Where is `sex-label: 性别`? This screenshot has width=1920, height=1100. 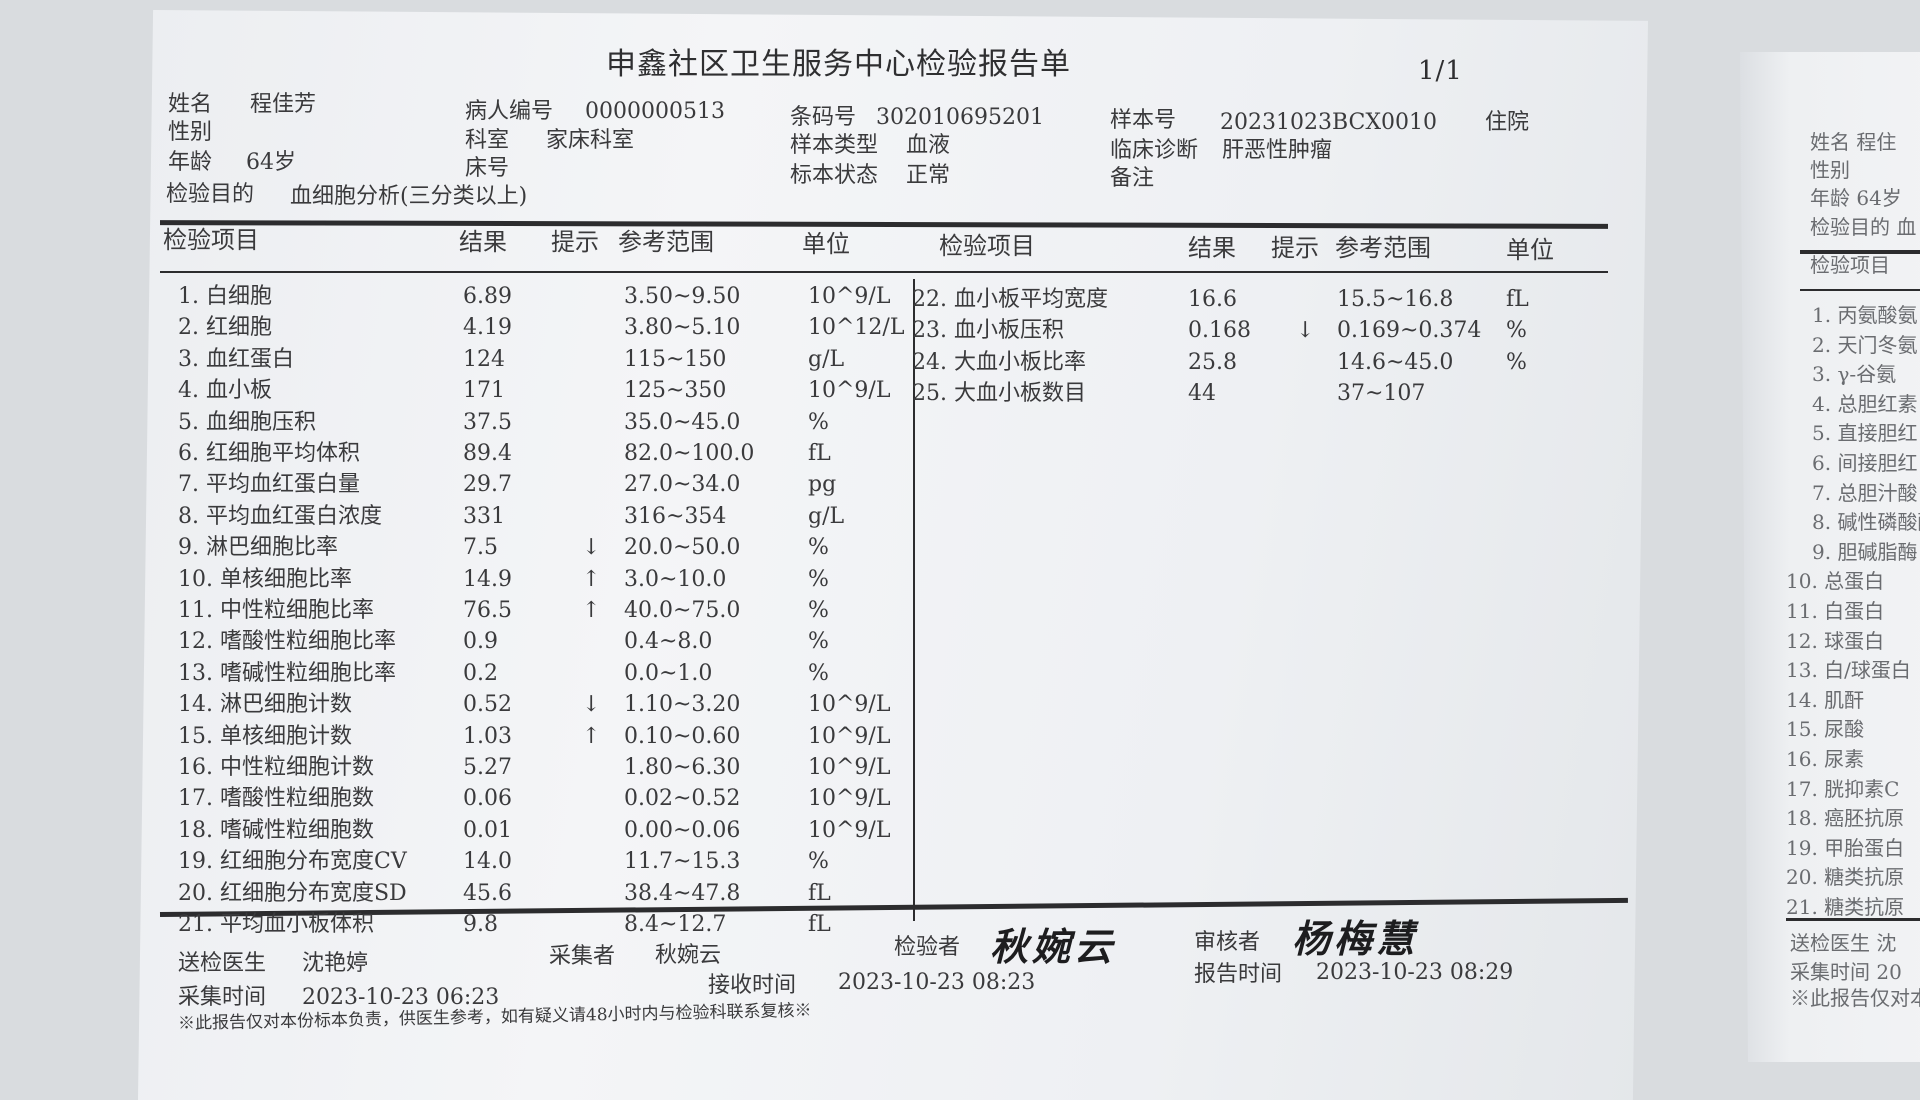
sex-label: 性别 is located at coordinates (190, 132).